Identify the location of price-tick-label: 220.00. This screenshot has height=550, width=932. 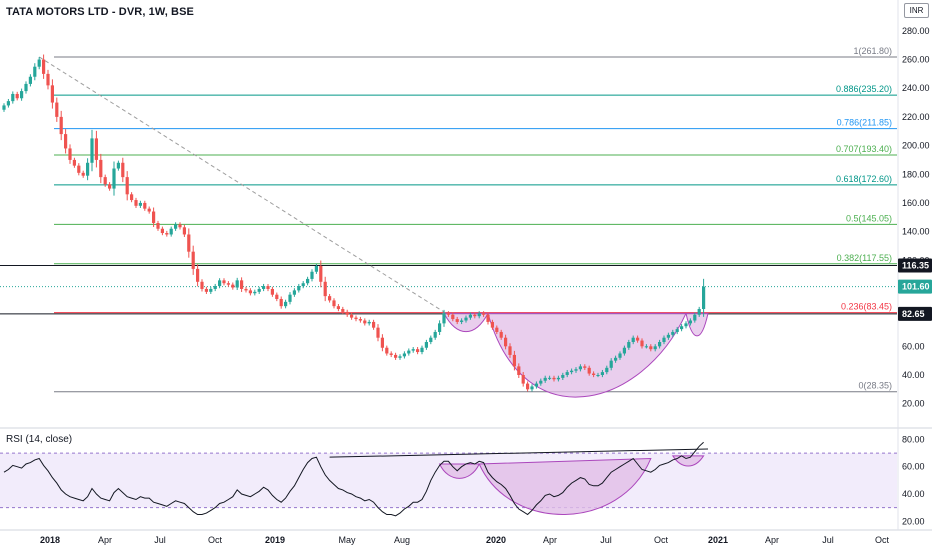
(916, 117).